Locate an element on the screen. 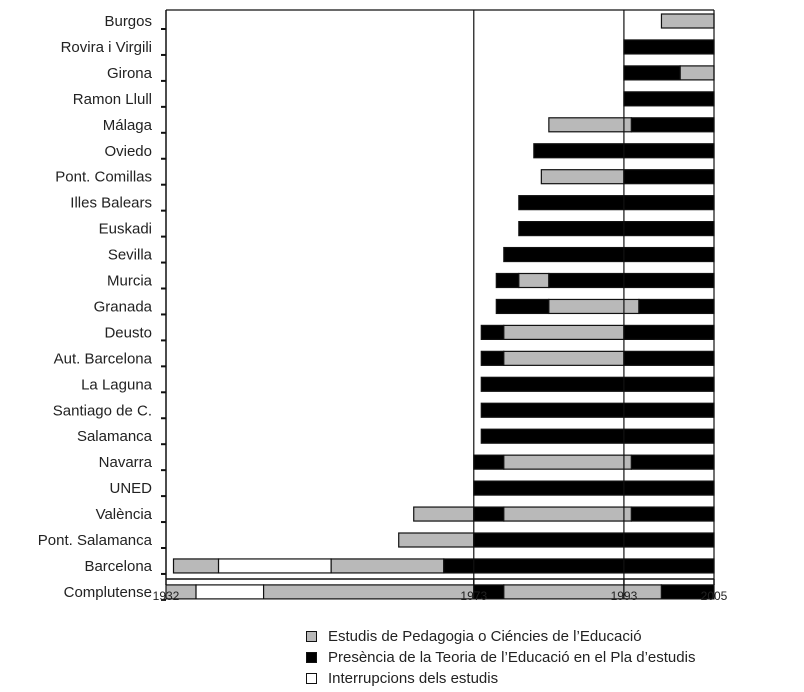 This screenshot has width=804, height=692. legend-swatch-pedagogia is located at coordinates (311, 636).